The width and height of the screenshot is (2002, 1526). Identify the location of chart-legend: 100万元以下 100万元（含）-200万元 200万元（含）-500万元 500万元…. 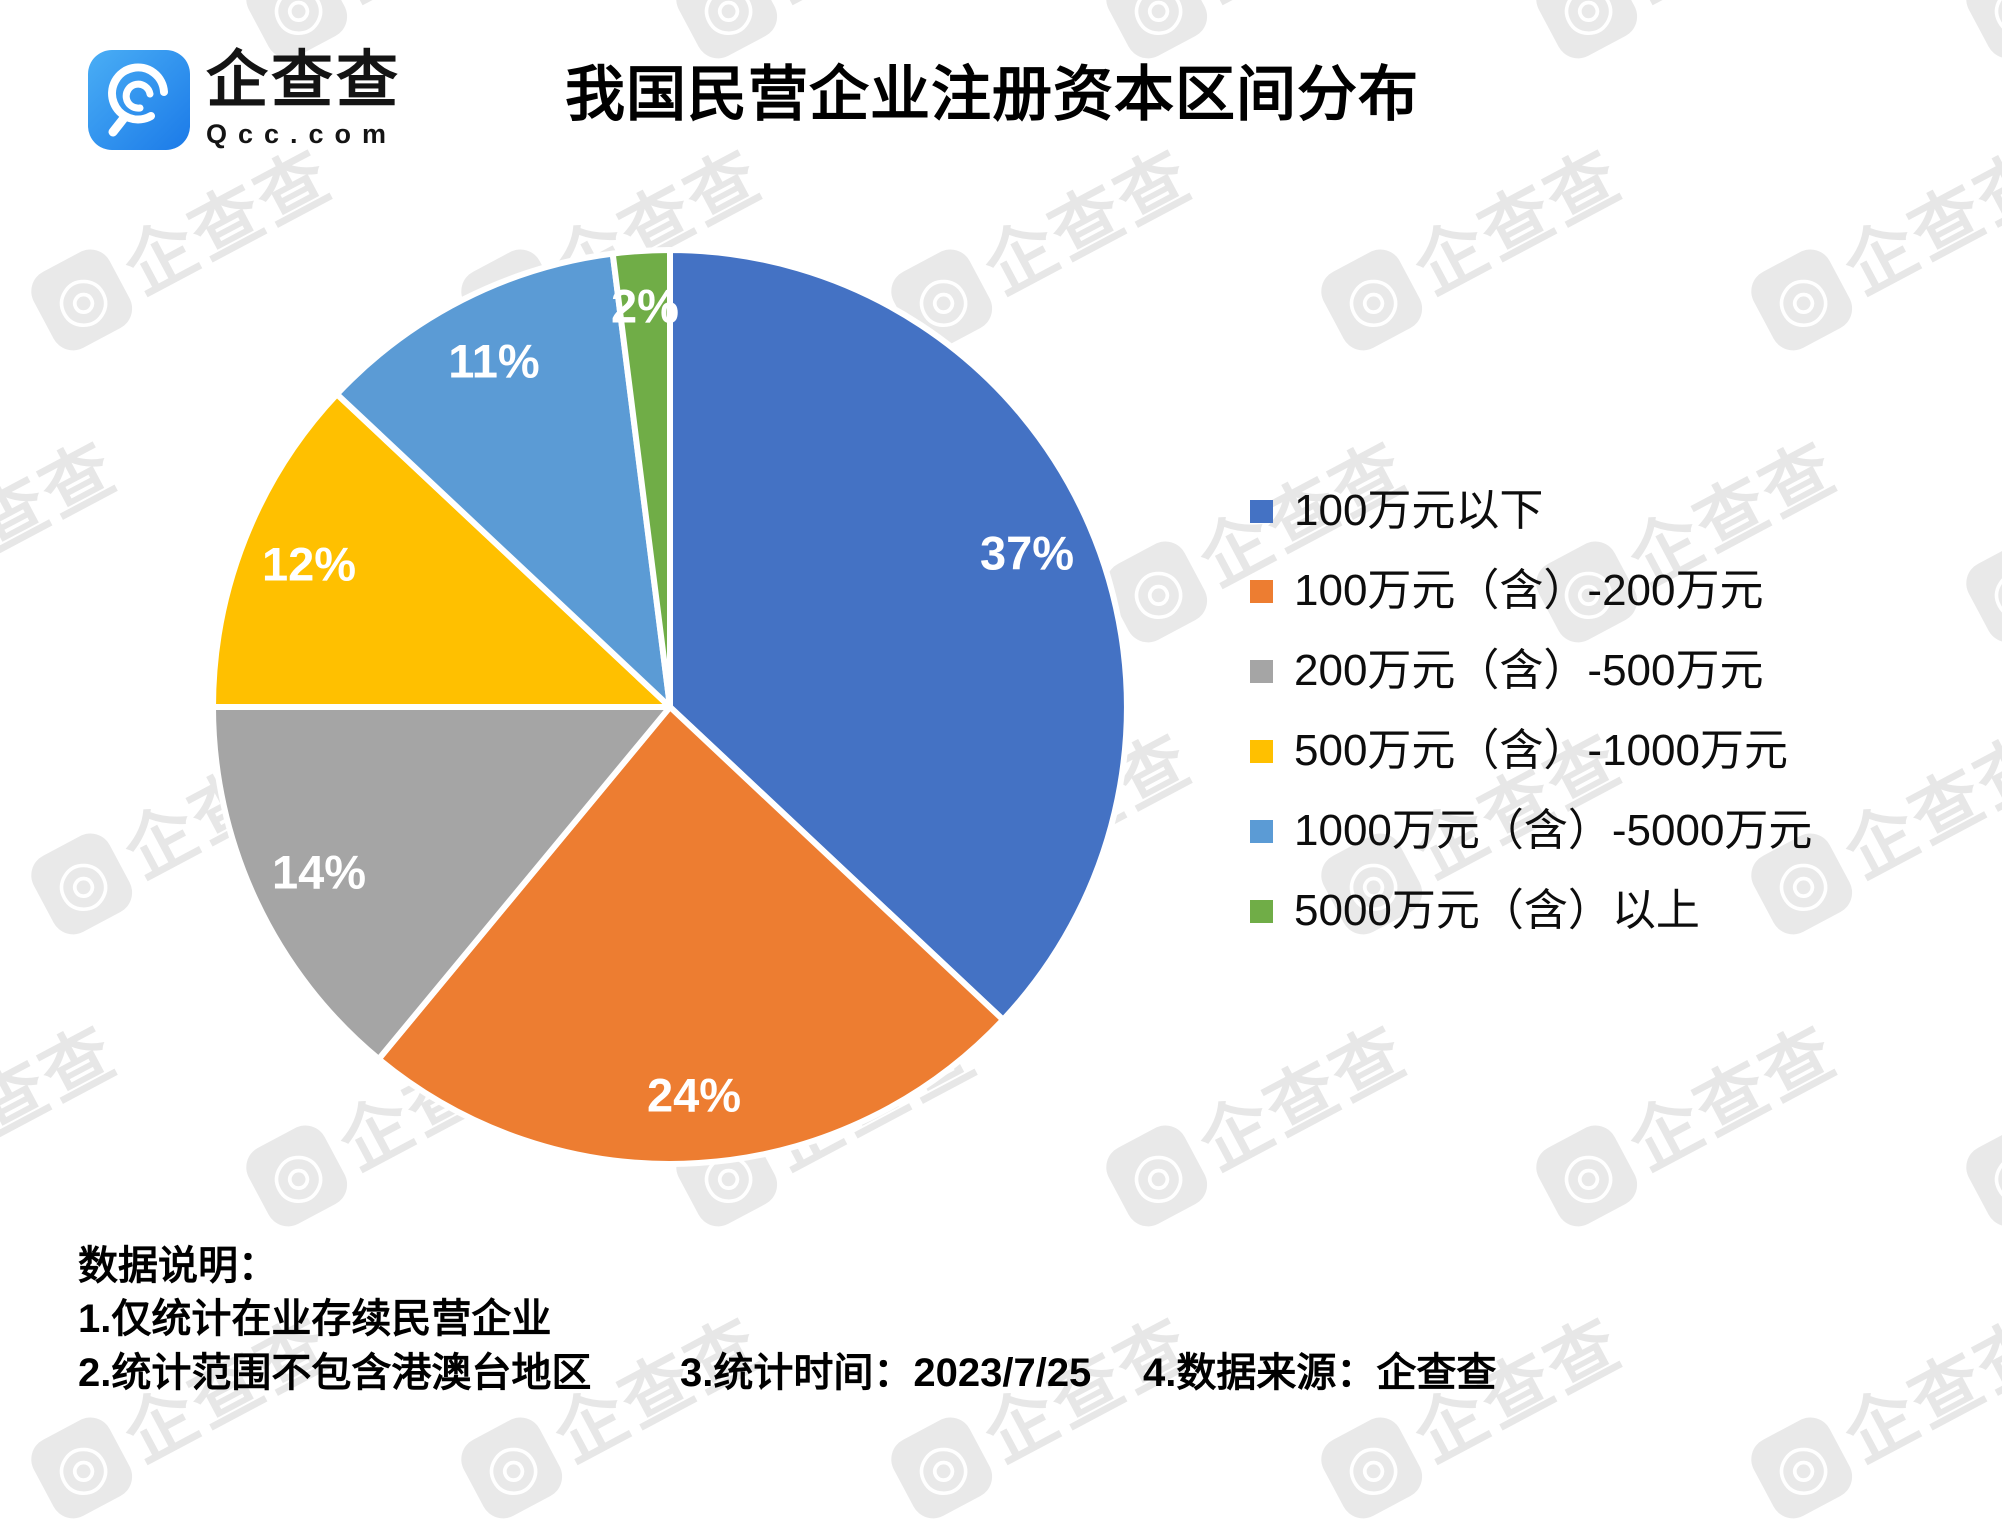
(1531, 728).